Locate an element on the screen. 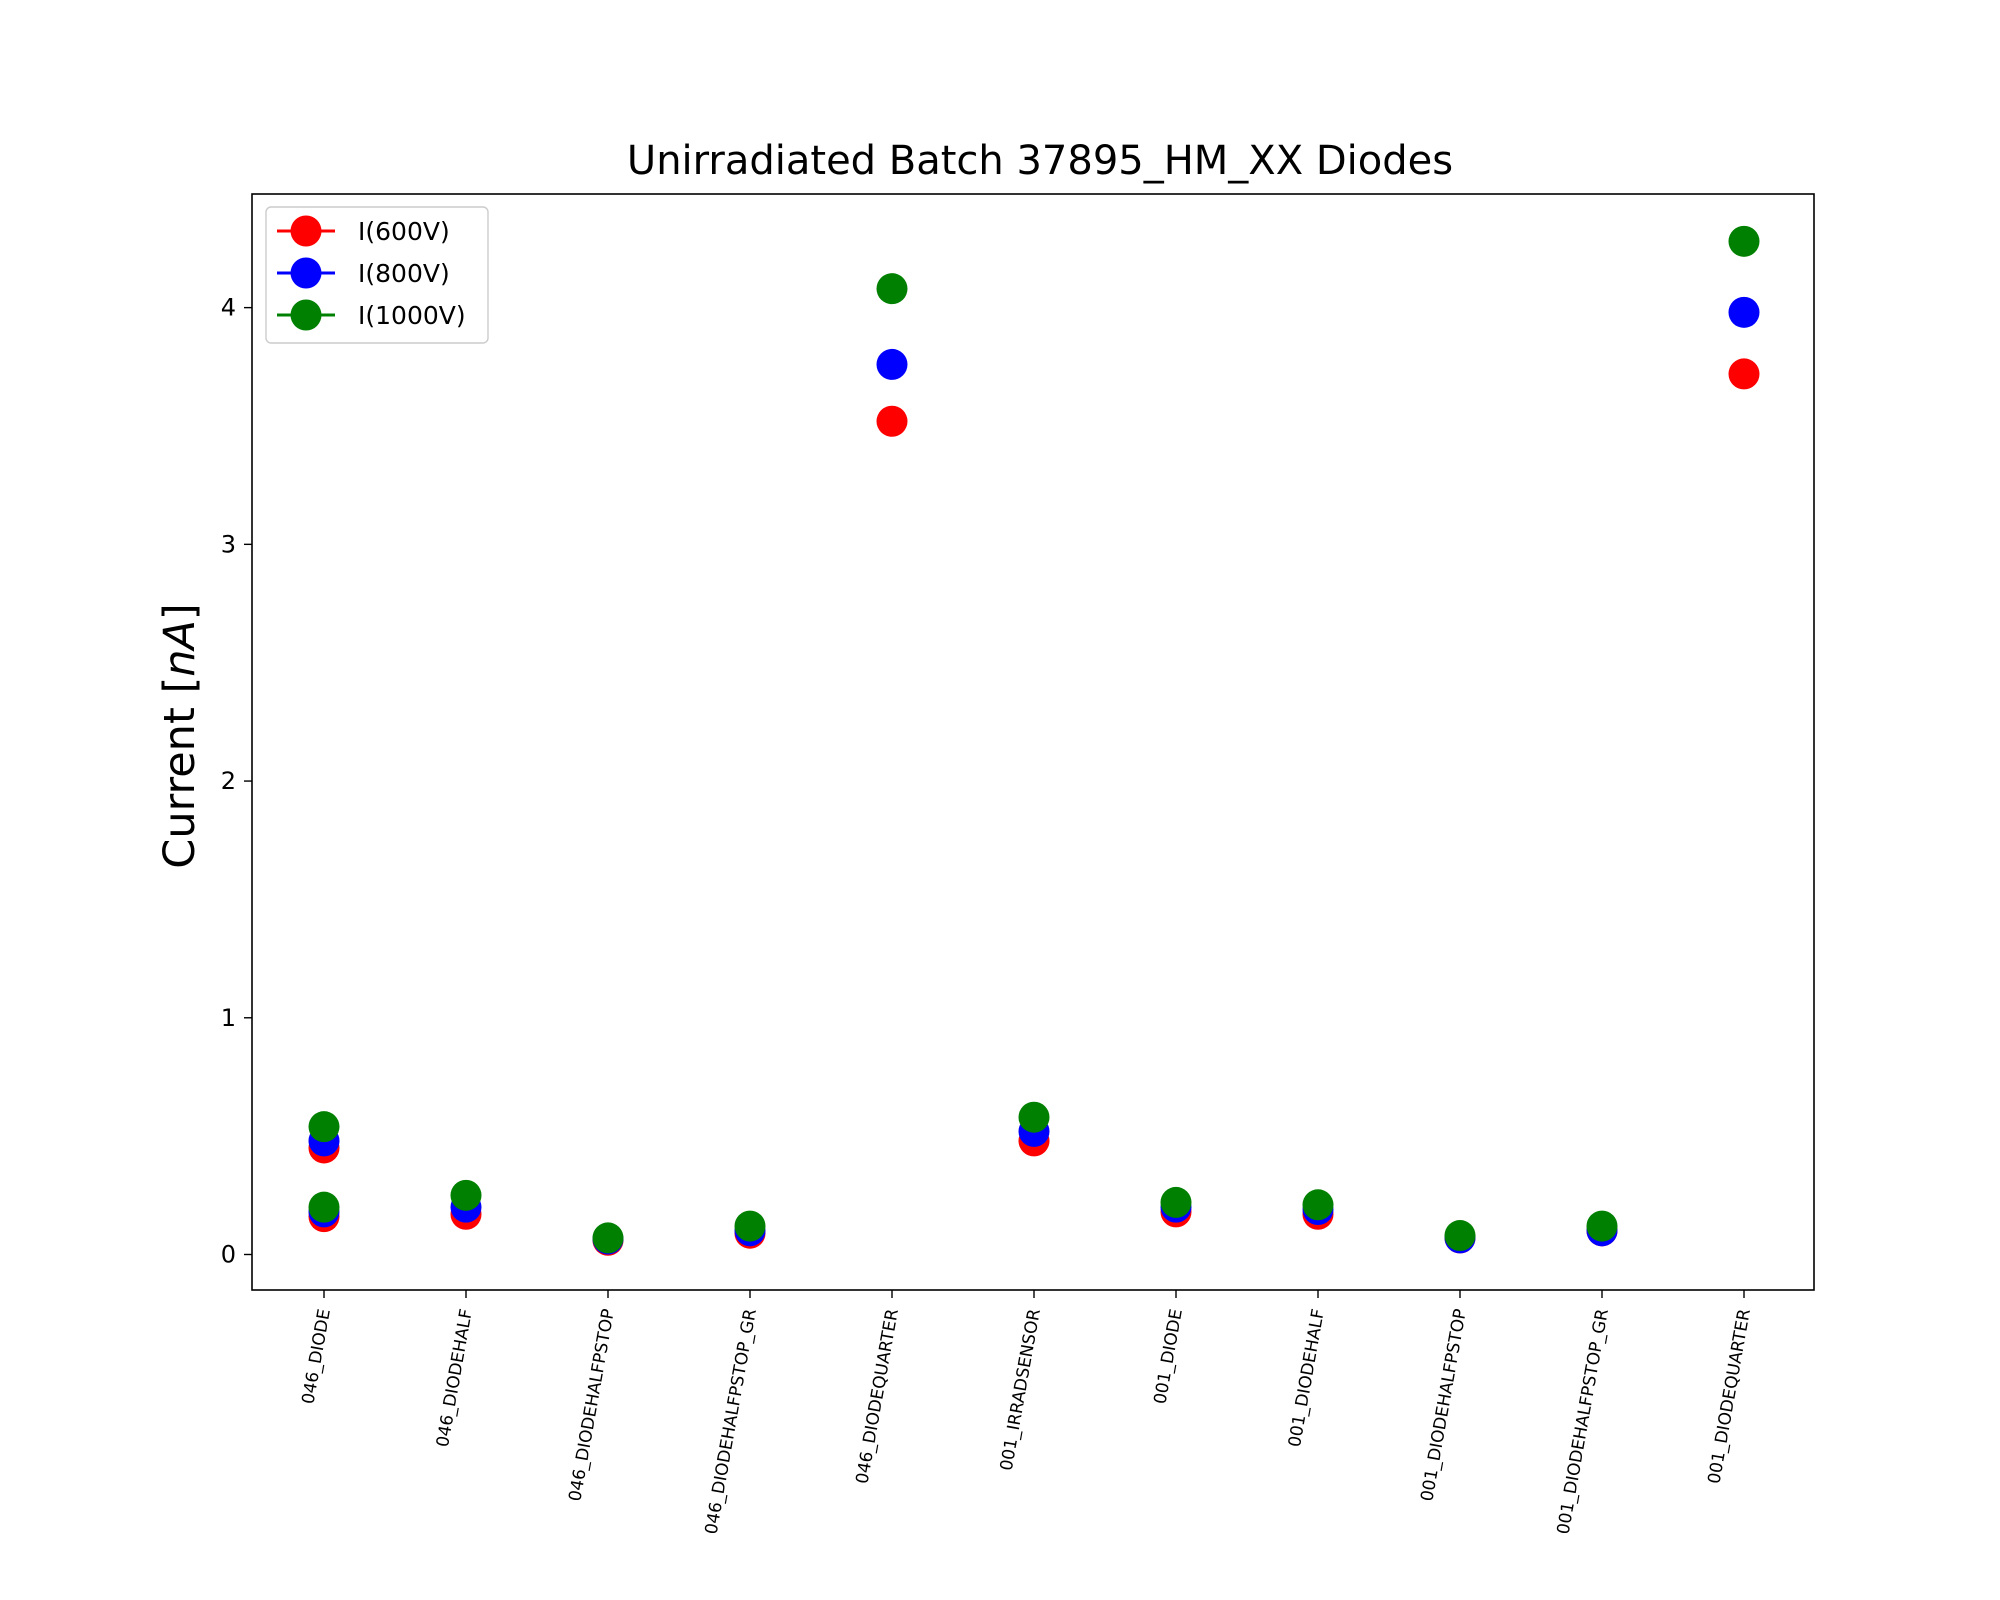 Image resolution: width=2000 pixels, height=1600 pixels. x-tick-label: 046_DIODE is located at coordinates (317, 1356).